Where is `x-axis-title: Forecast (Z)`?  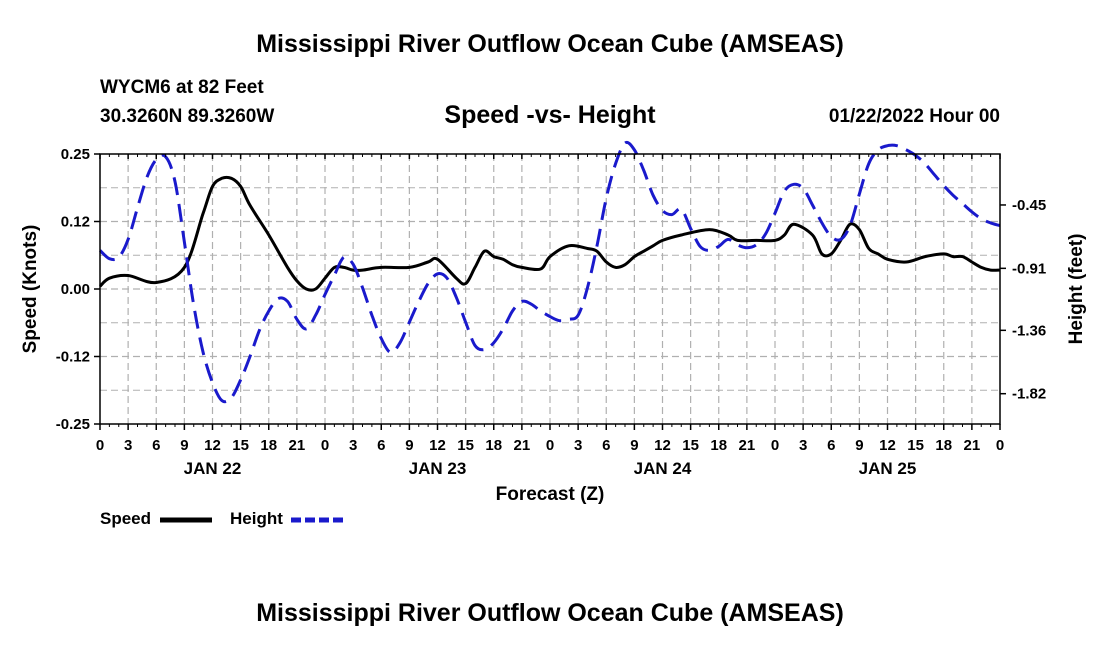 x-axis-title: Forecast (Z) is located at coordinates (550, 494).